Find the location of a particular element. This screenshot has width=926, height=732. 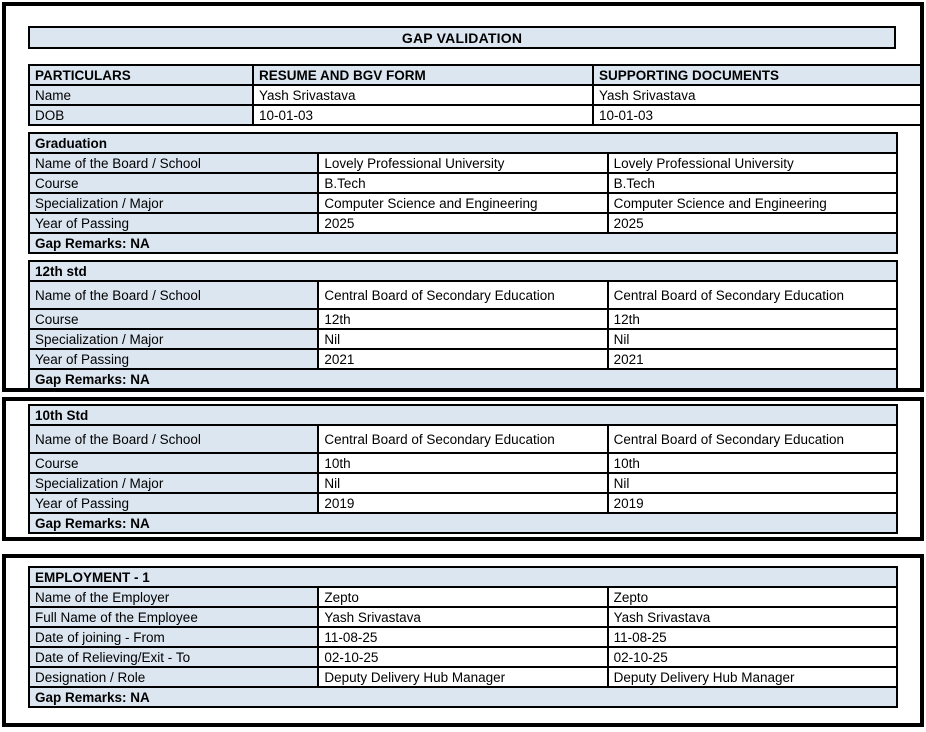

supporting-value: 02-10-25 is located at coordinates (752, 657).